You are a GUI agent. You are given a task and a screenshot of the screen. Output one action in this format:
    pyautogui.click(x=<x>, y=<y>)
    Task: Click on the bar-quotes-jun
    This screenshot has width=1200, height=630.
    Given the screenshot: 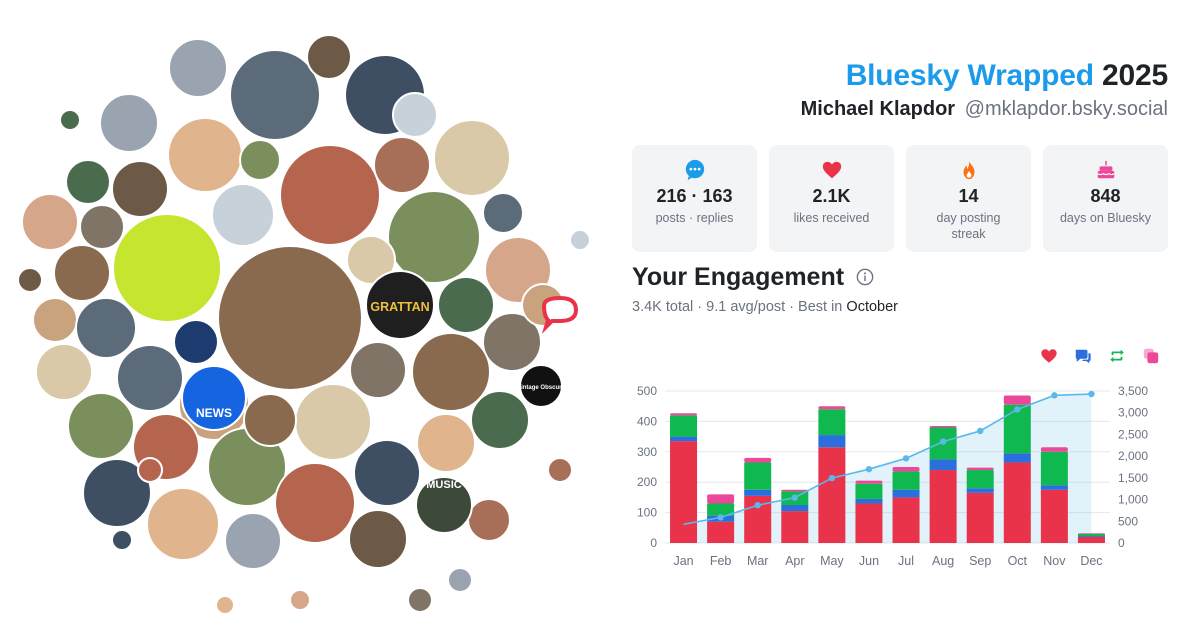 What is the action you would take?
    pyautogui.click(x=869, y=482)
    